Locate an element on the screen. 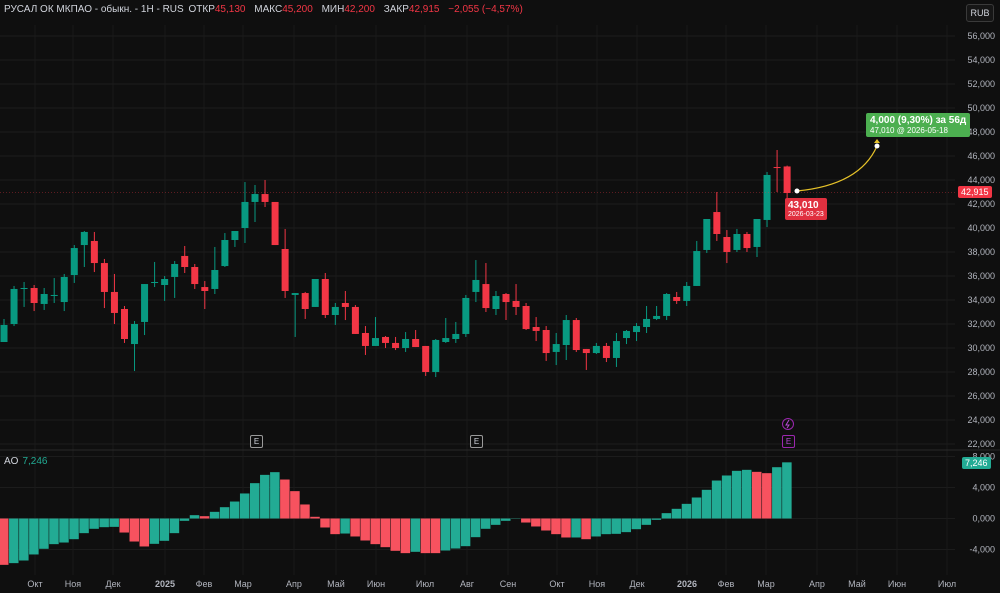 The image size is (1000, 593). projection-start-label: 43,010 2026-03-23 is located at coordinates (806, 209).